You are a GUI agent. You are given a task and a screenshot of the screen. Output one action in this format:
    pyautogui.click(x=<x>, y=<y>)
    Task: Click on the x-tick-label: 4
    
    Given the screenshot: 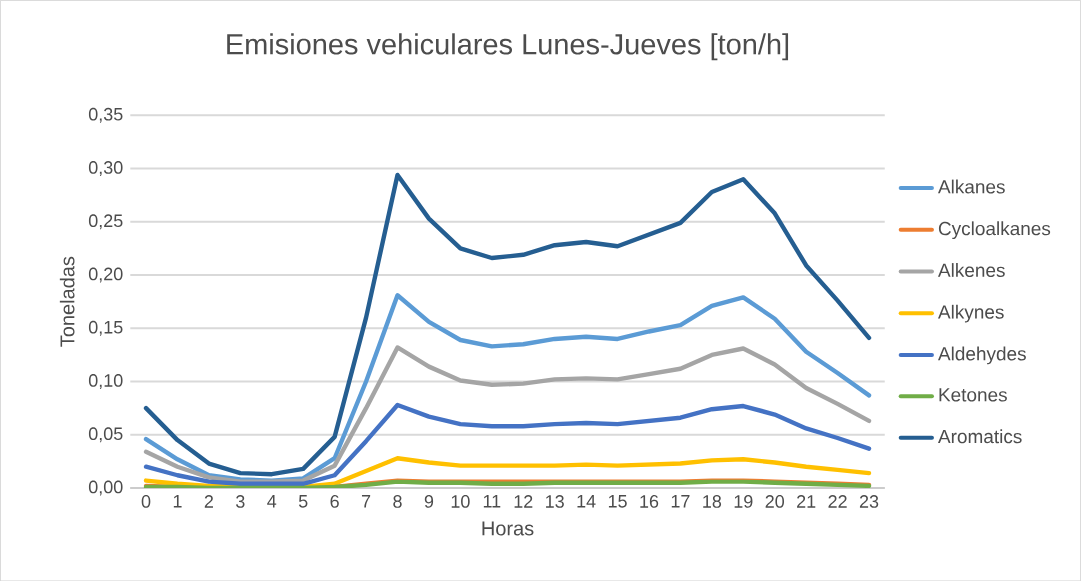 What is the action you would take?
    pyautogui.click(x=272, y=501)
    